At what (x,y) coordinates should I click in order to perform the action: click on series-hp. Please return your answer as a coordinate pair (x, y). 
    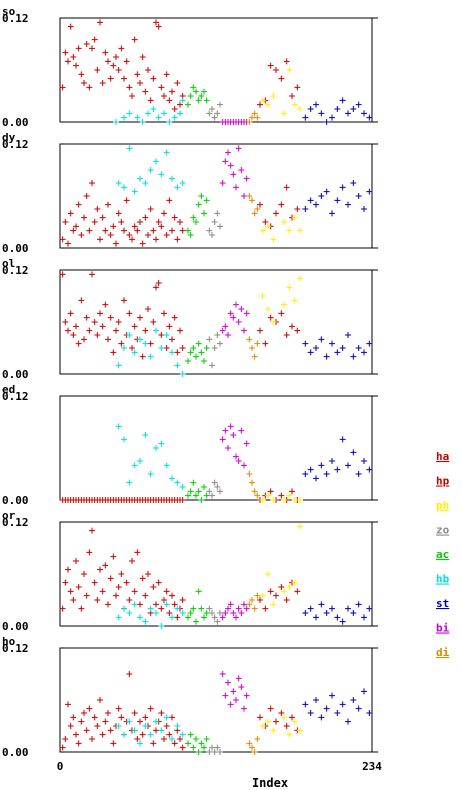
    Looking at the image, I should click on (279, 495).